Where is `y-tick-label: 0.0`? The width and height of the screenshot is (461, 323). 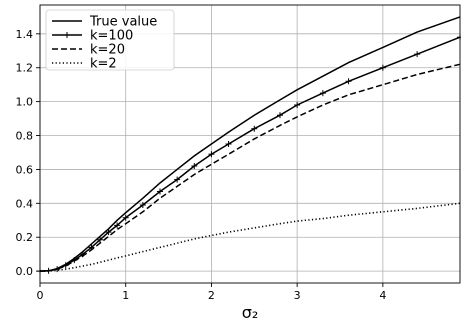 y-tick-label: 0.0 is located at coordinates (25, 271).